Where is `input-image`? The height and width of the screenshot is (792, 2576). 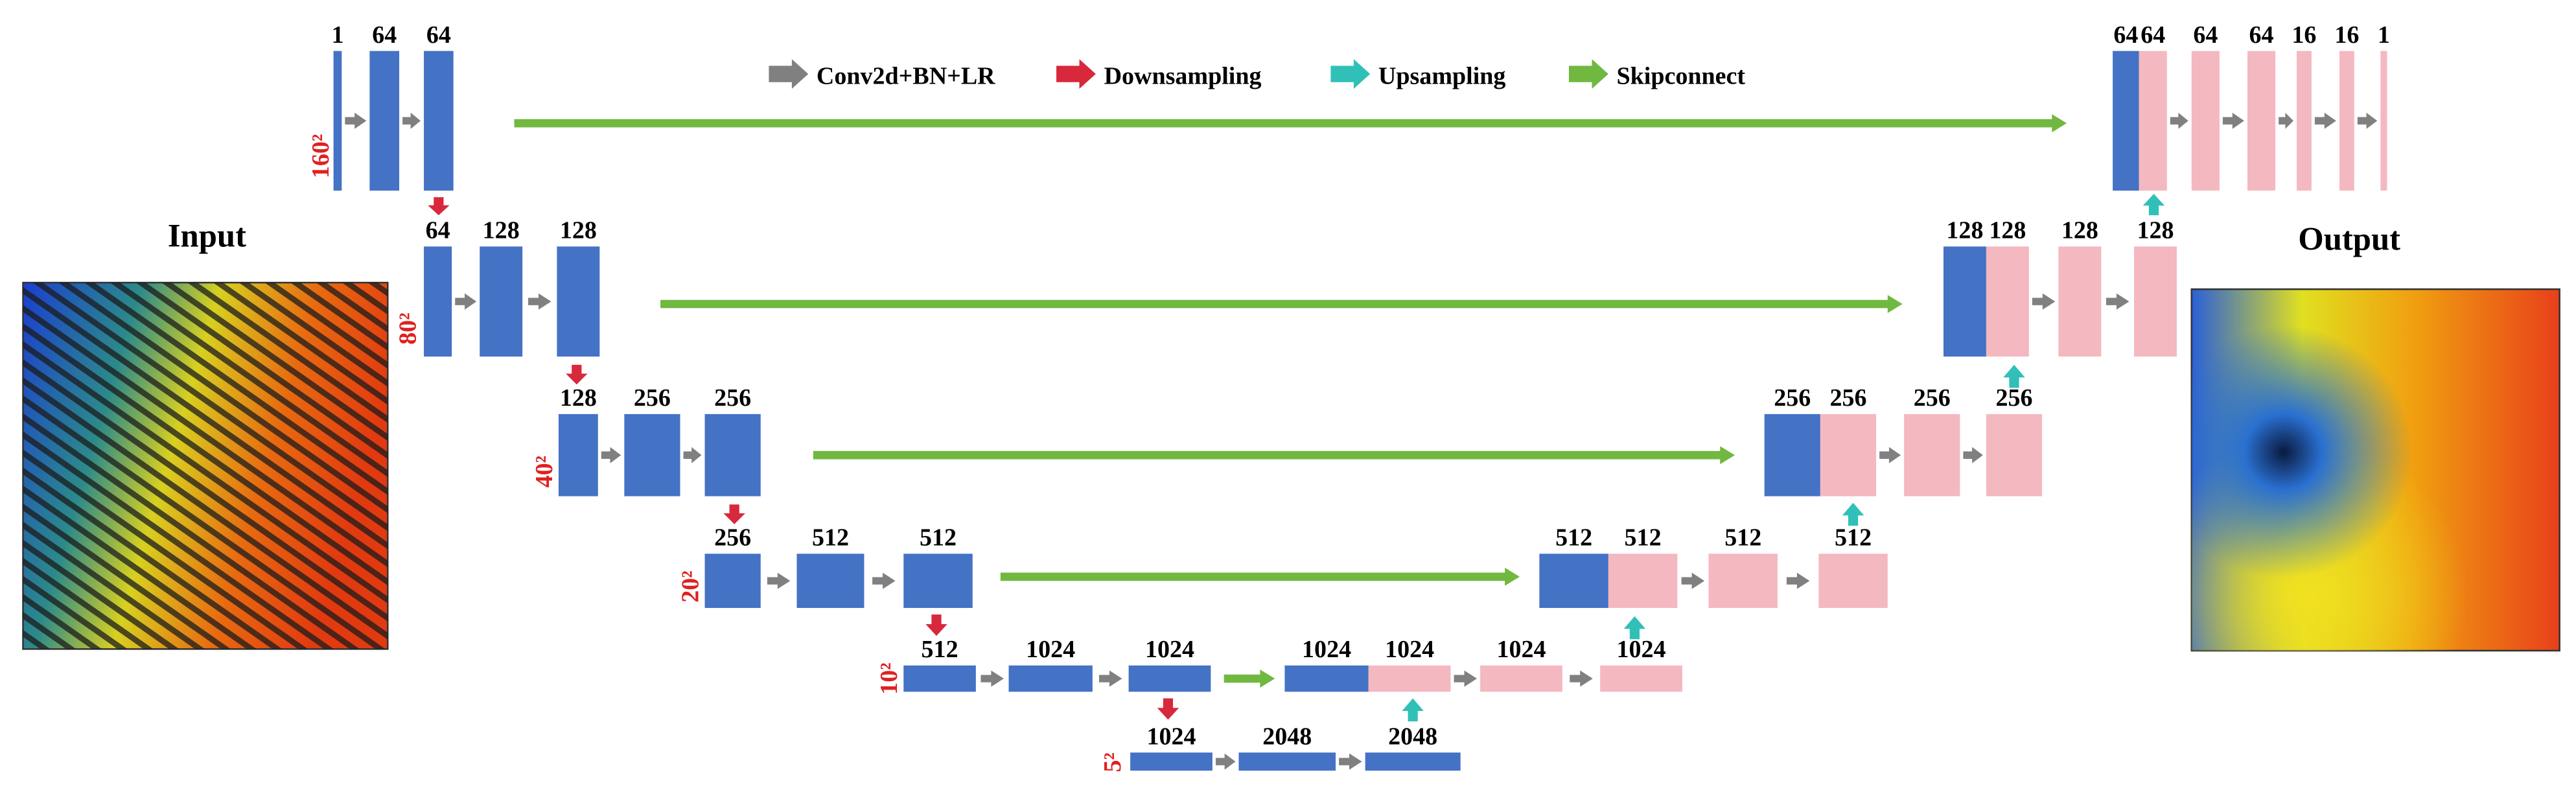 input-image is located at coordinates (205, 465).